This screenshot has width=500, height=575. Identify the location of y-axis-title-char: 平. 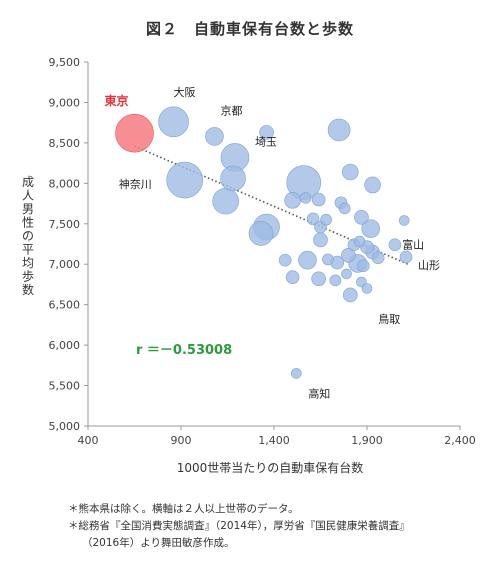
(28, 250).